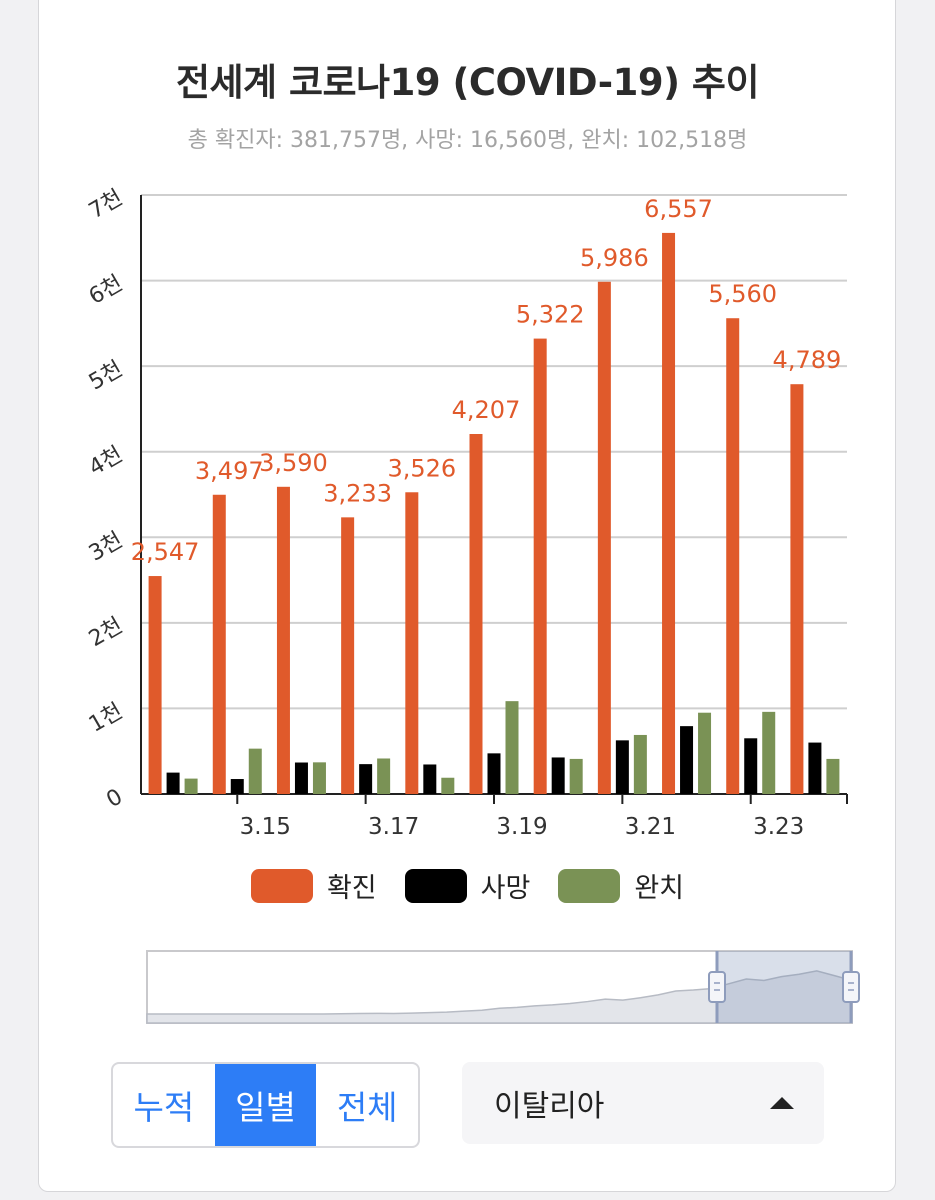 The height and width of the screenshot is (1200, 935). I want to click on bar-완치-3.17, so click(384, 776).